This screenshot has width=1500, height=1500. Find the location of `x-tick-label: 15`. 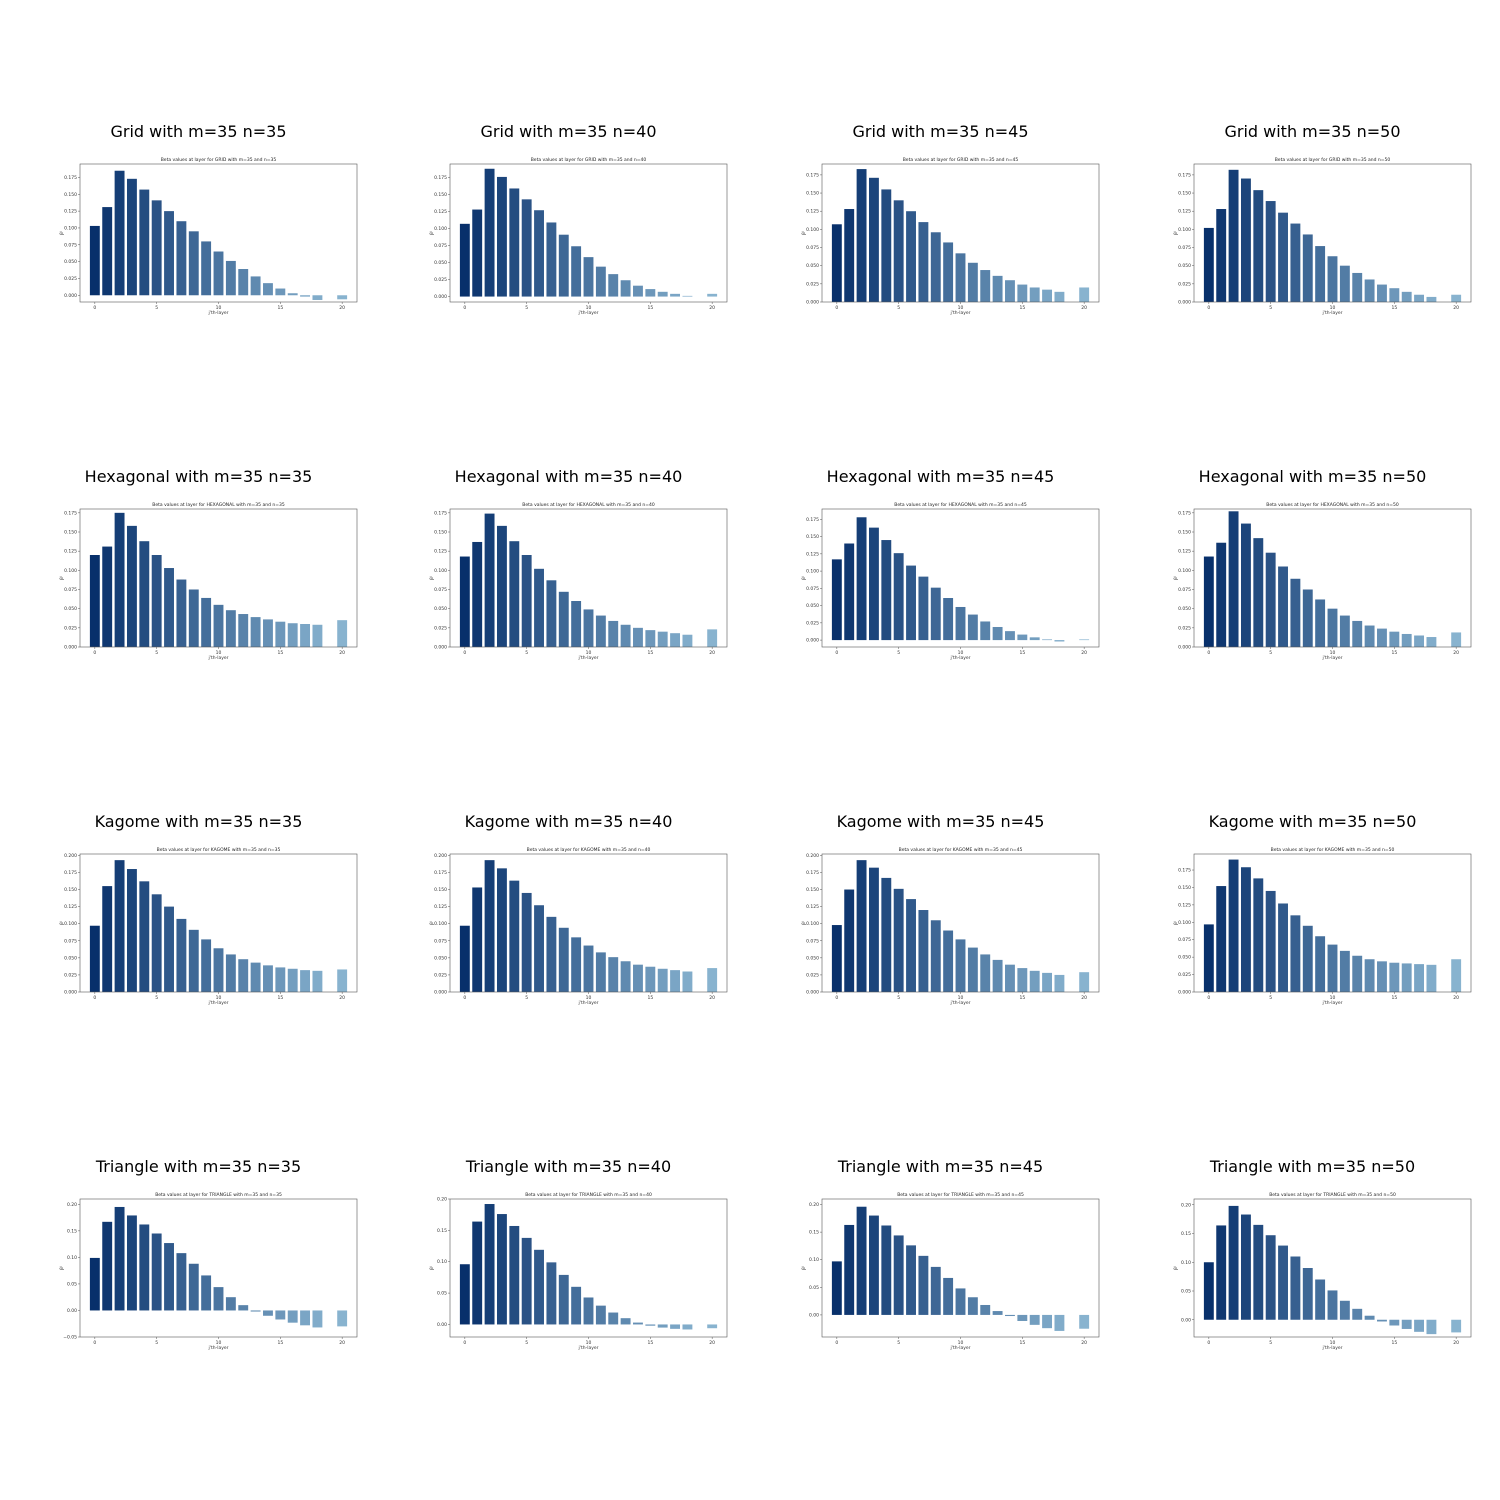

x-tick-label: 15 is located at coordinates (280, 653).